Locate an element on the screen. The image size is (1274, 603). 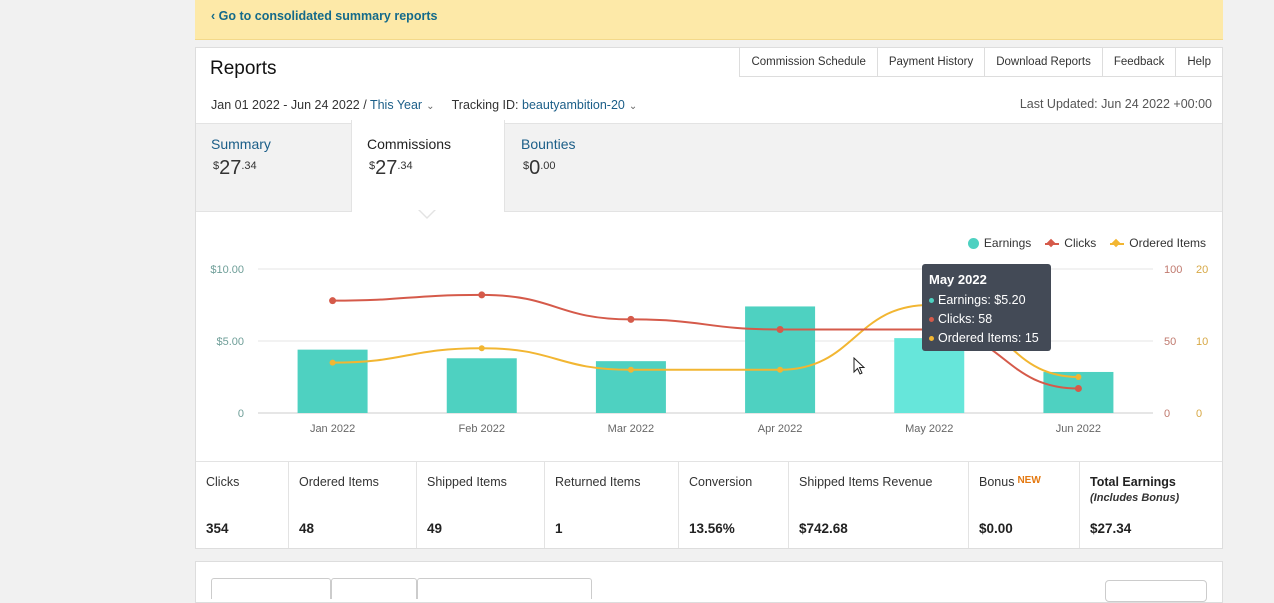
tab-bounties-amount: $0.00 is located at coordinates (539, 168).